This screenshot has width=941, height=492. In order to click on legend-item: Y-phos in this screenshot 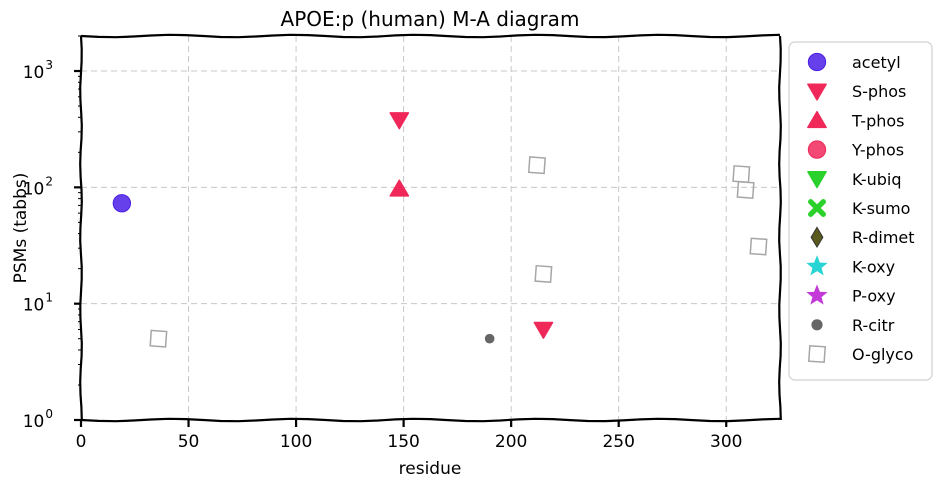, I will do `click(855, 150)`.